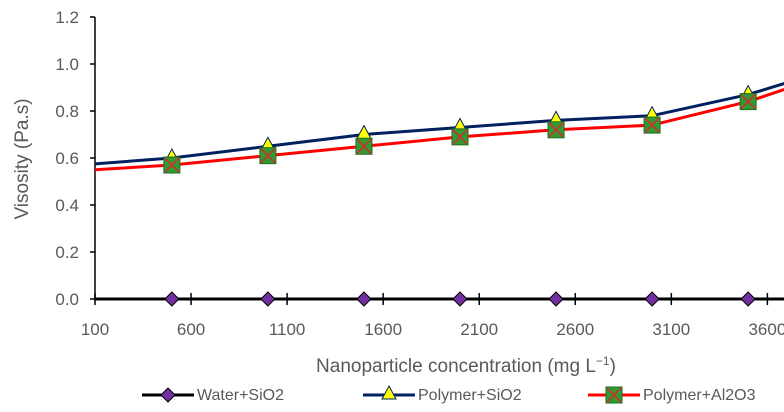 The height and width of the screenshot is (412, 784). Describe the element at coordinates (22, 158) in the screenshot. I see `y-axis-title: Visosity (Pa.s)` at that location.